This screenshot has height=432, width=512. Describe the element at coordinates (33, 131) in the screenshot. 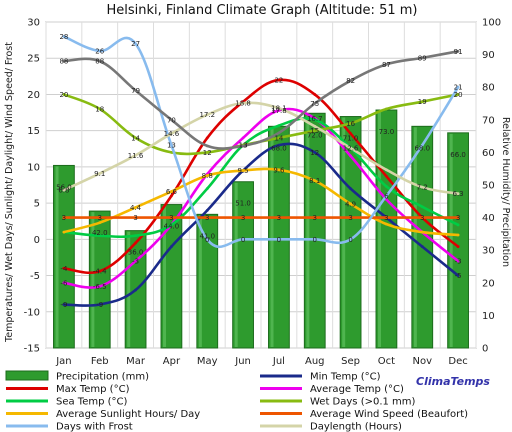

I see `y-tick-left: 15` at that location.